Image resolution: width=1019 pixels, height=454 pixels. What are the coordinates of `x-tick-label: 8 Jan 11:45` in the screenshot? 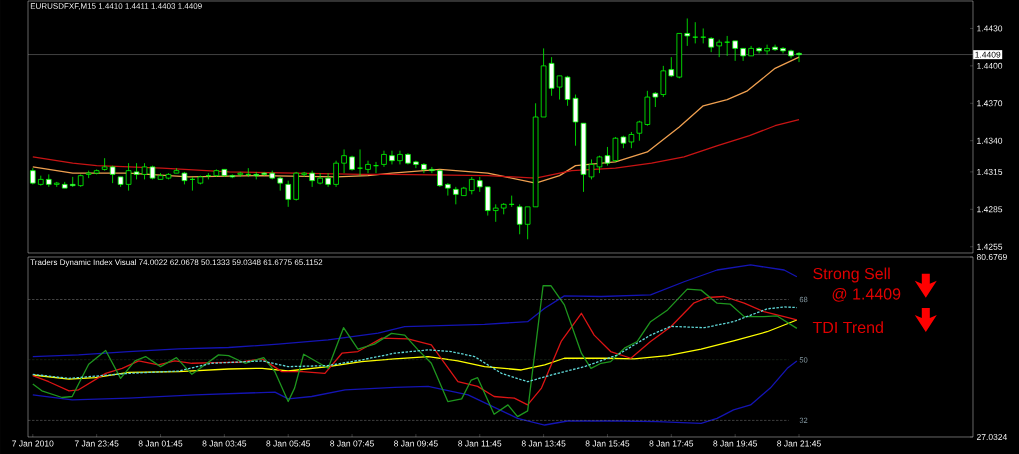 It's located at (480, 443).